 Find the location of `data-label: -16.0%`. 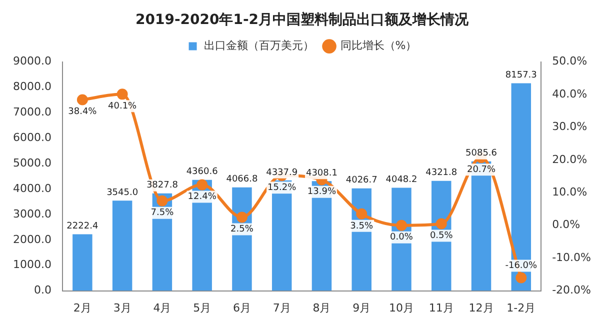

data-label: -16.0% is located at coordinates (521, 266).